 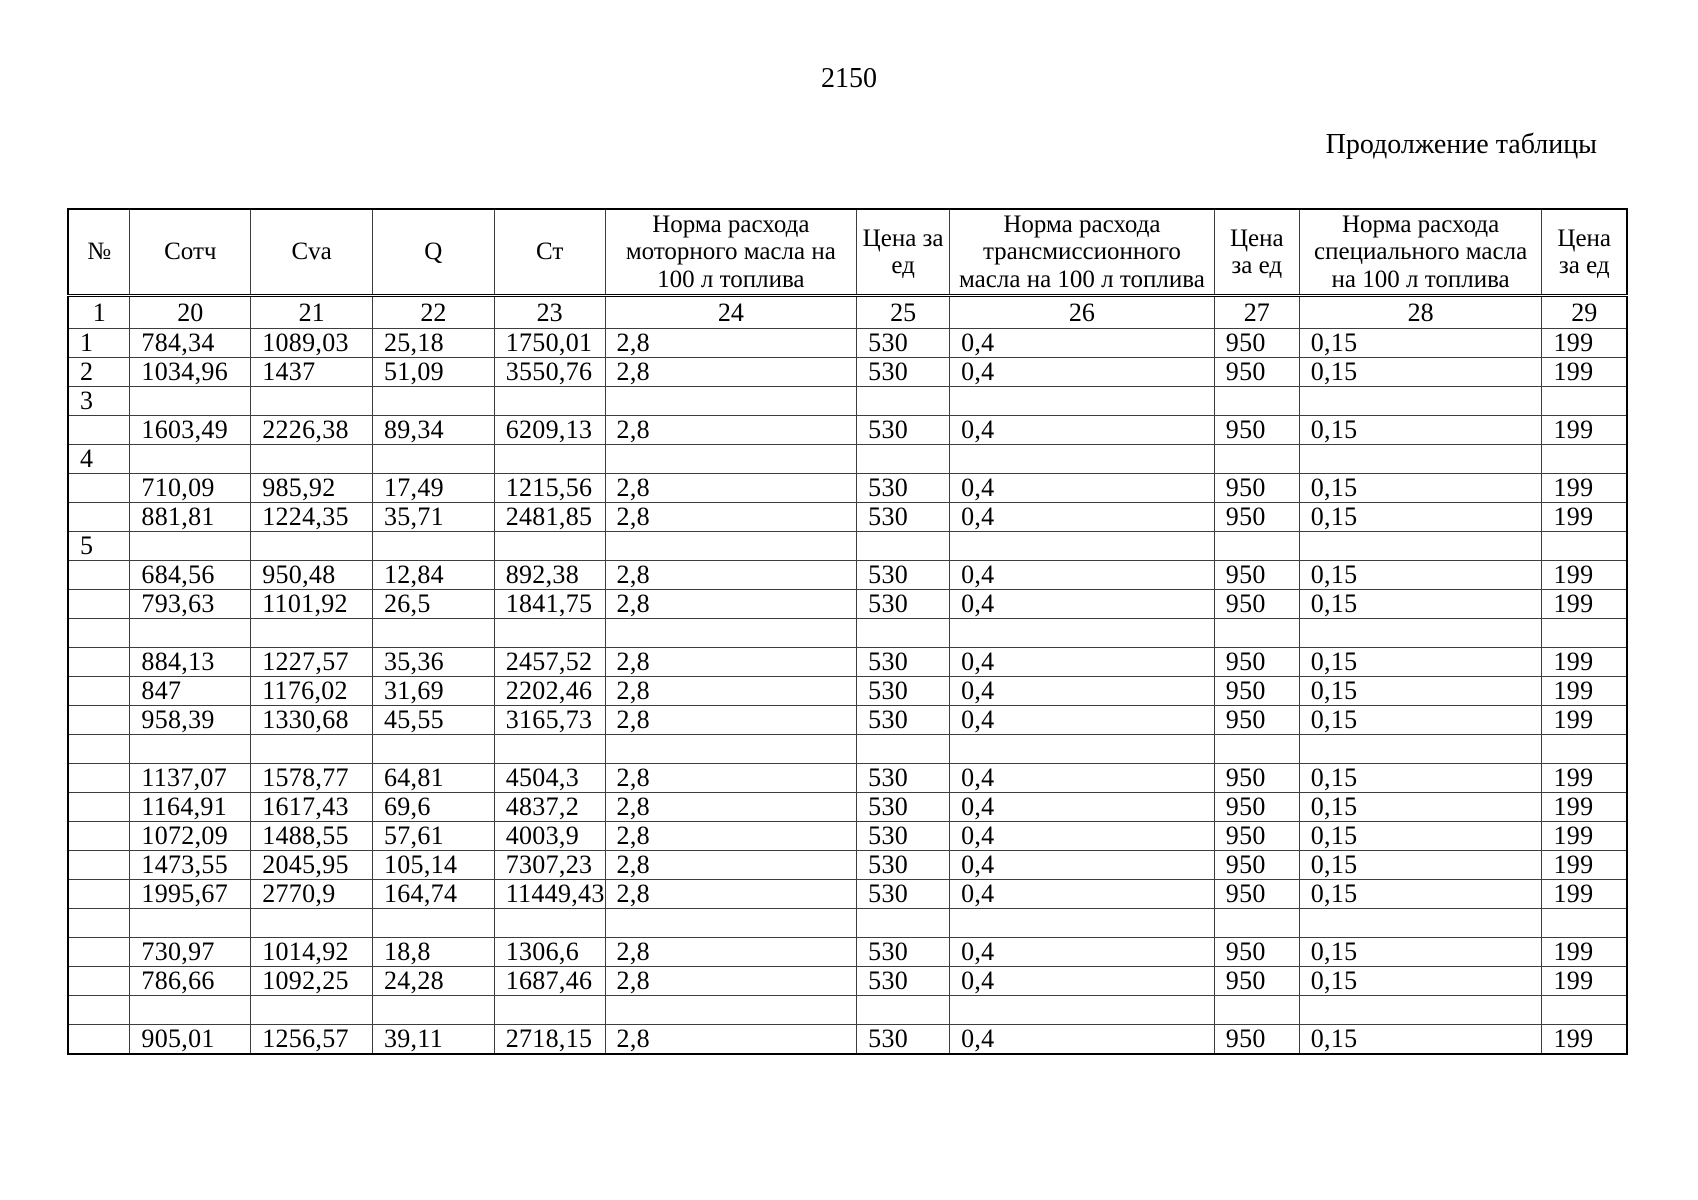 What do you see at coordinates (549, 778) in the screenshot?
I see `table-cell: 4504,3` at bounding box center [549, 778].